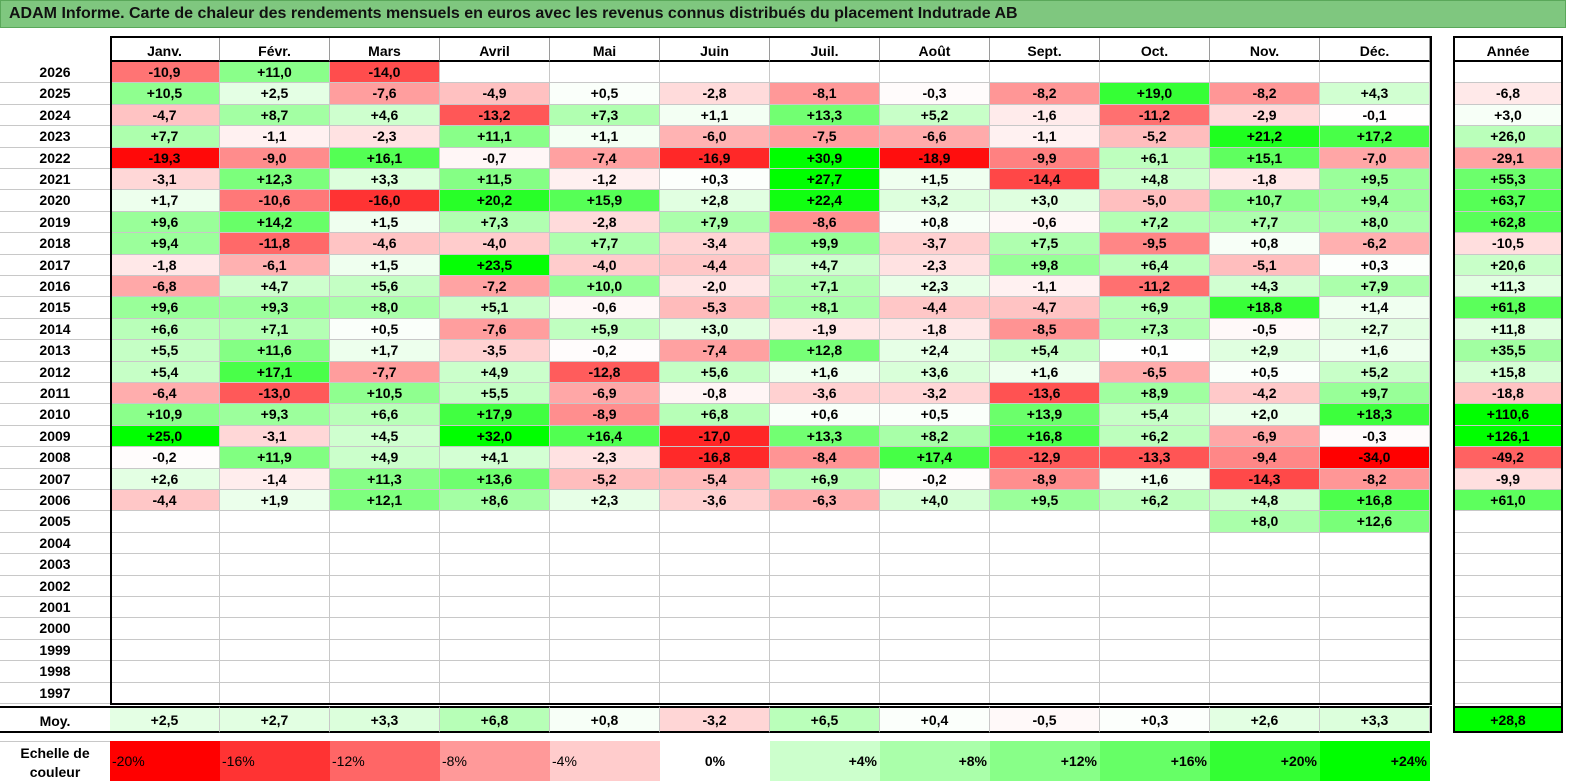  I want to click on heatmap-cell: -0,3, so click(935, 94).